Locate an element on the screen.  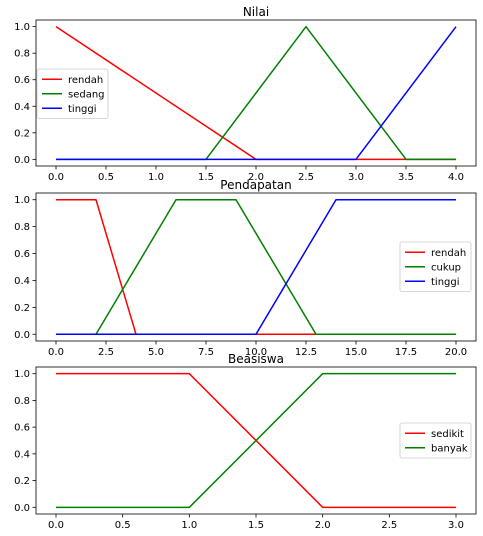
x-tick-label: 10.0 is located at coordinates (256, 352).